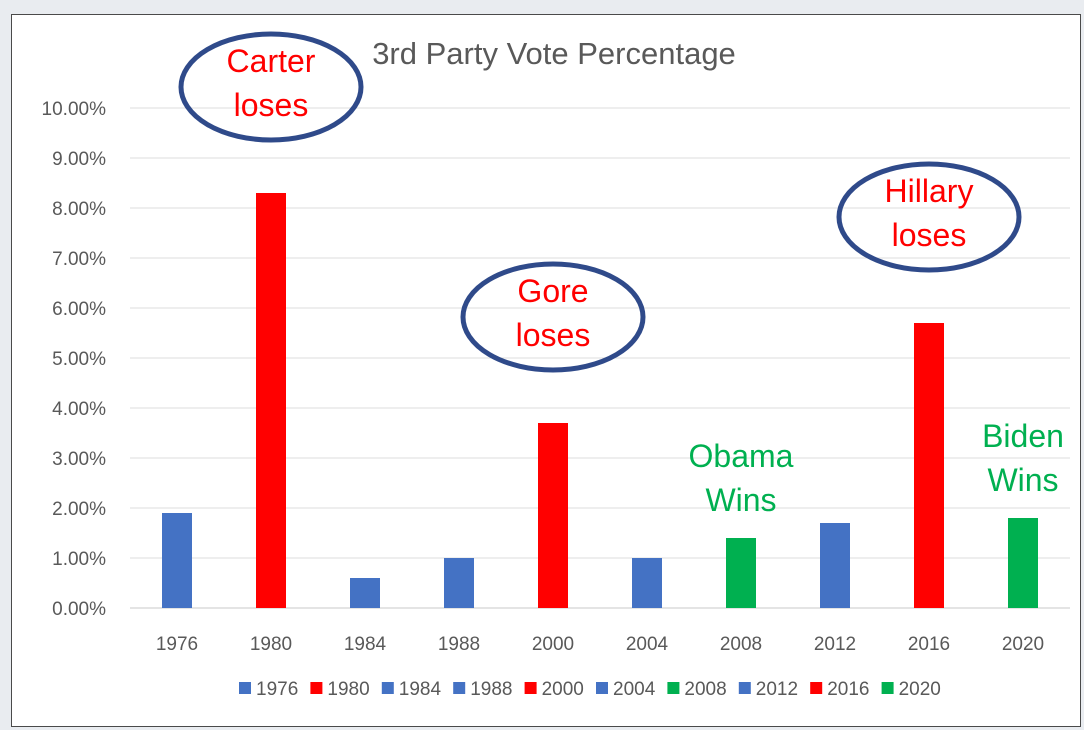  What do you see at coordinates (348, 689) in the screenshot?
I see `legend-label: 1980` at bounding box center [348, 689].